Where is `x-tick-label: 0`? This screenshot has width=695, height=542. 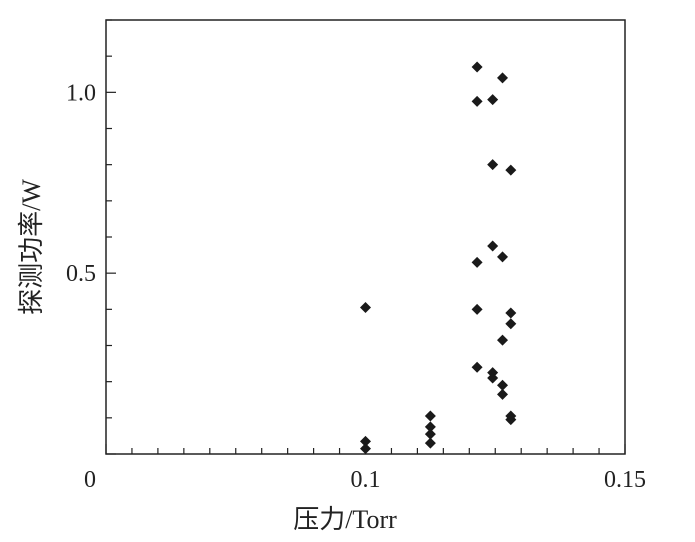 x-tick-label: 0 is located at coordinates (90, 480).